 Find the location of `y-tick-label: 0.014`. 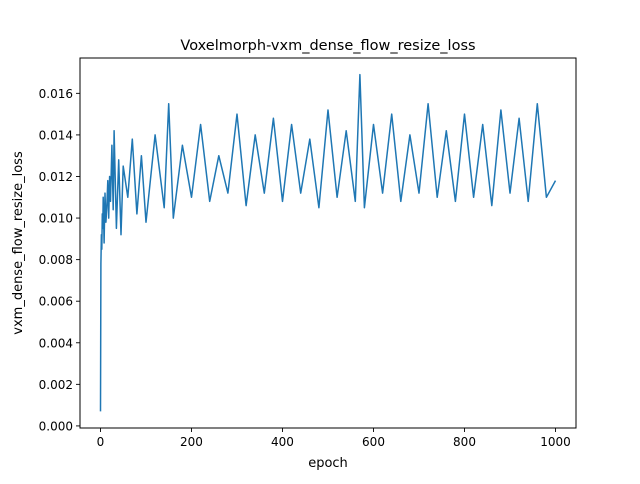

y-tick-label: 0.014 is located at coordinates (56, 135).